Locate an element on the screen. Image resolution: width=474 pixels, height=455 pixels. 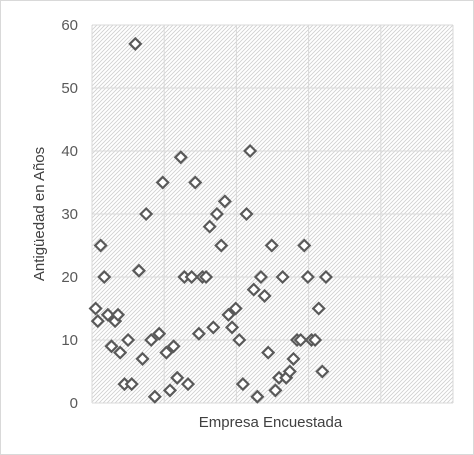
y-axis-label: Antigüedad en Años is located at coordinates (39, 214).